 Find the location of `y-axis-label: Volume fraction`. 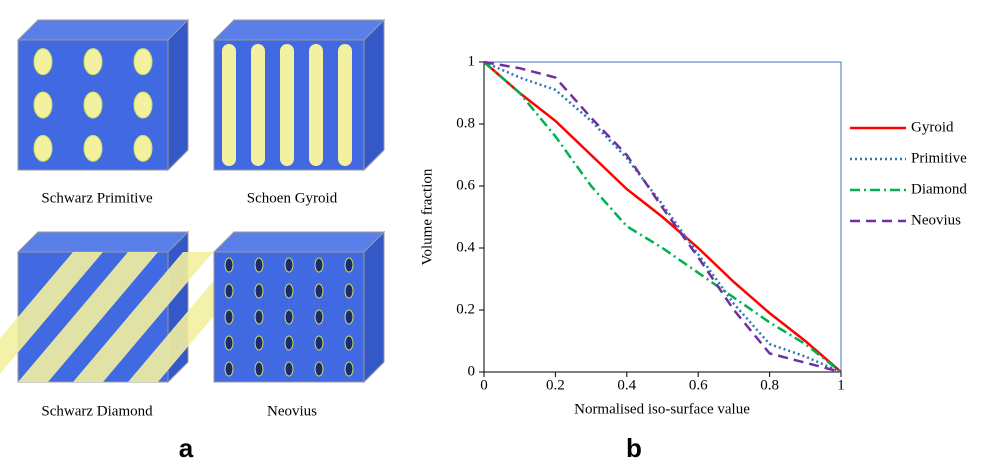

y-axis-label: Volume fraction is located at coordinates (427, 216).